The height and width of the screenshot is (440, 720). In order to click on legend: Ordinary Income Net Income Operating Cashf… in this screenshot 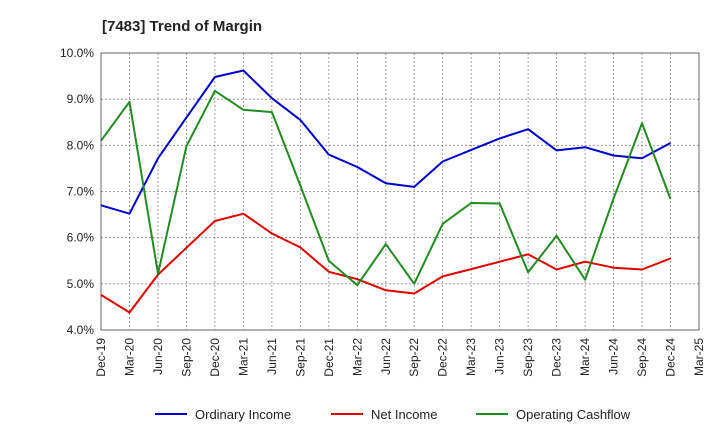, I will do `click(393, 414)`.